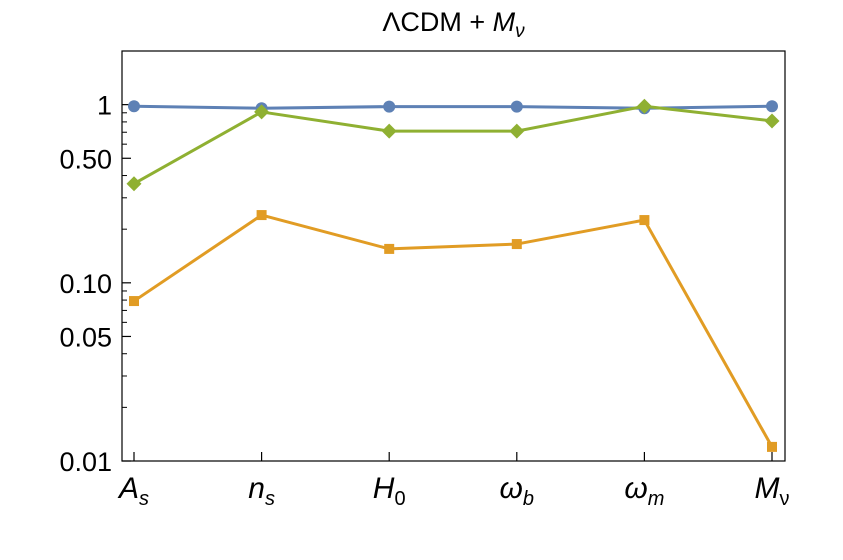 This screenshot has height=560, width=843. Describe the element at coordinates (104, 106) in the screenshot. I see `y-tick-label: 1` at that location.